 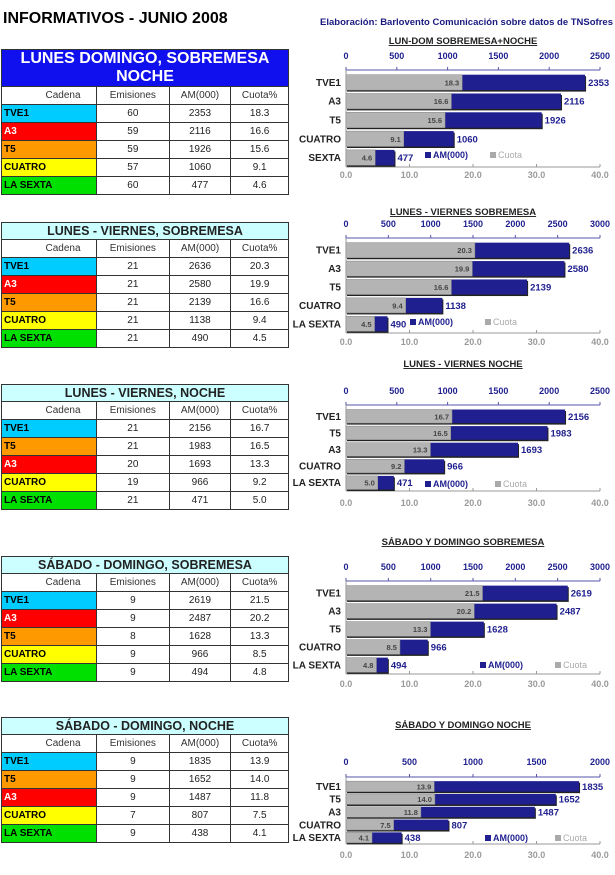 I want to click on emisiones-cell: 59, so click(x=133, y=149).